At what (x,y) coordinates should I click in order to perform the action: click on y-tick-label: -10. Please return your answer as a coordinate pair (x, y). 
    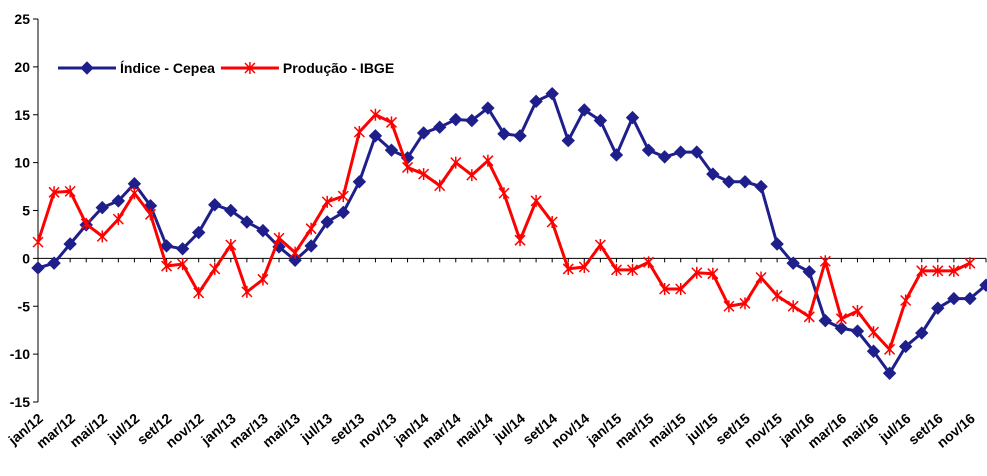
    Looking at the image, I should click on (20, 354).